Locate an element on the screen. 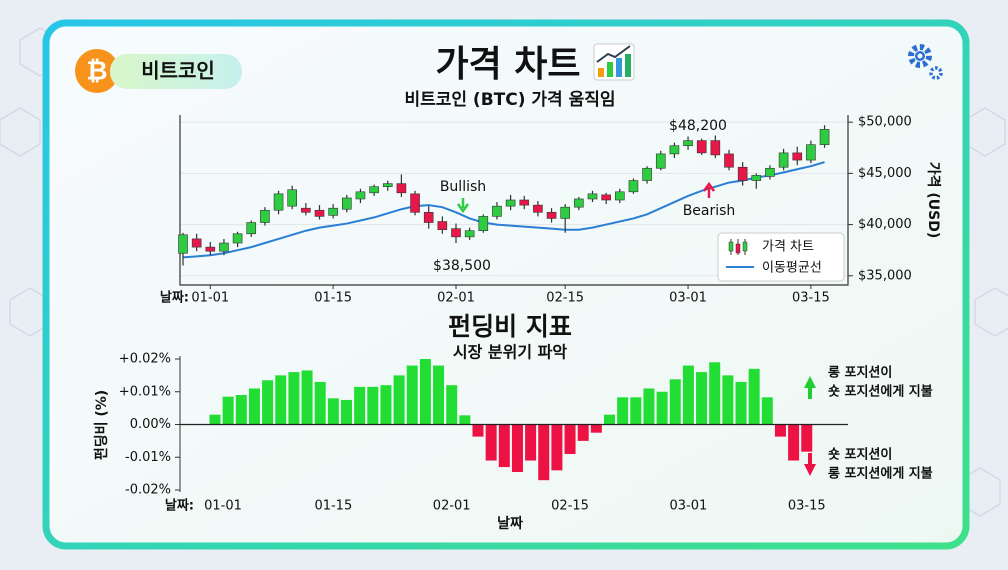 The image size is (1008, 570). chart-subtitle: 비트코인 (BTC) 가격 움직임 is located at coordinates (509, 99).